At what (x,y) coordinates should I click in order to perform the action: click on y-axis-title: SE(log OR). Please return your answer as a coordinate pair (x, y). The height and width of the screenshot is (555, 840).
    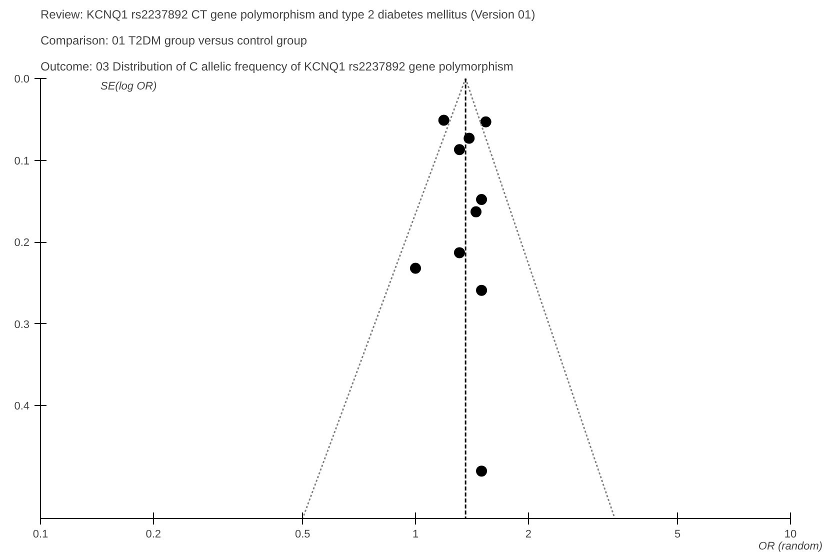
    Looking at the image, I should click on (129, 86).